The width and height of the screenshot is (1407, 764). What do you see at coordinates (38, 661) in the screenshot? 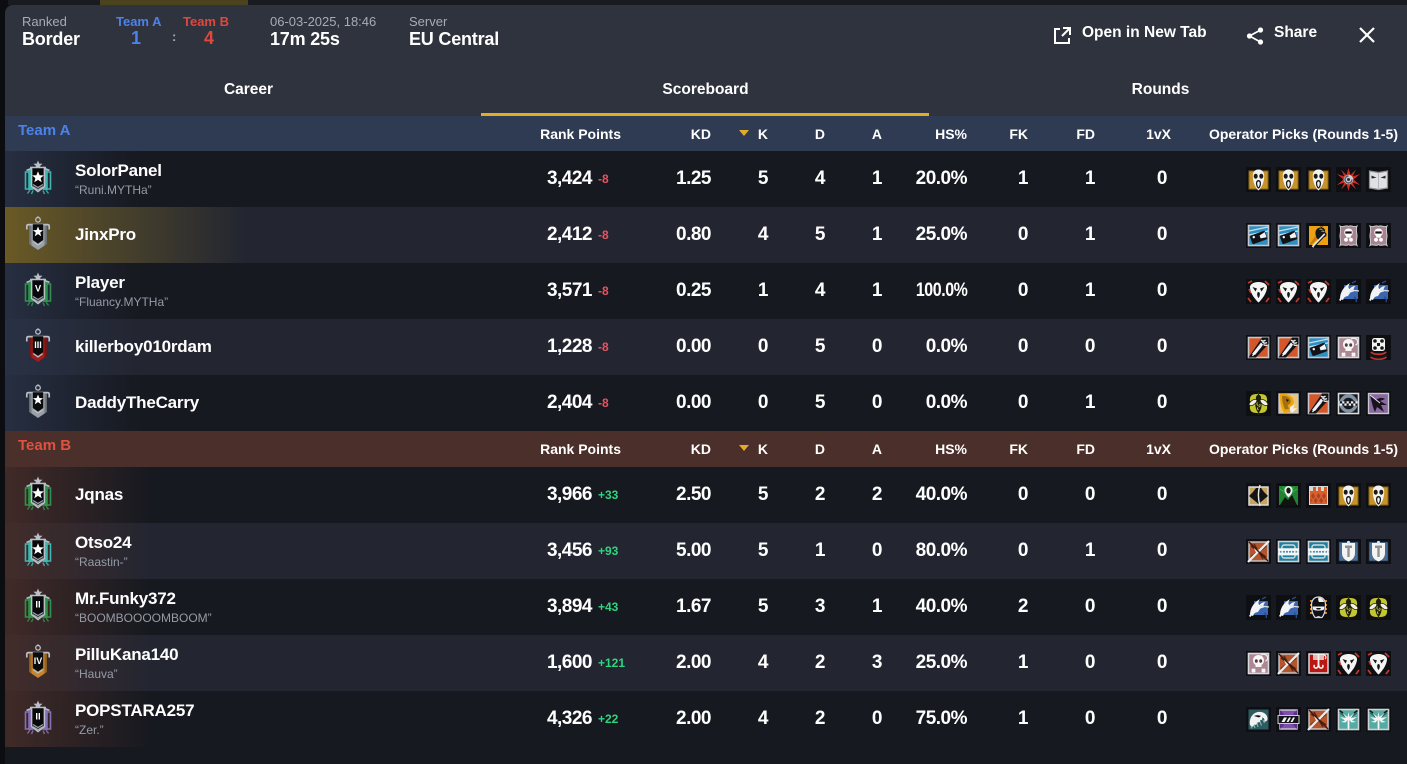
I see `svg-text: IV` at bounding box center [38, 661].